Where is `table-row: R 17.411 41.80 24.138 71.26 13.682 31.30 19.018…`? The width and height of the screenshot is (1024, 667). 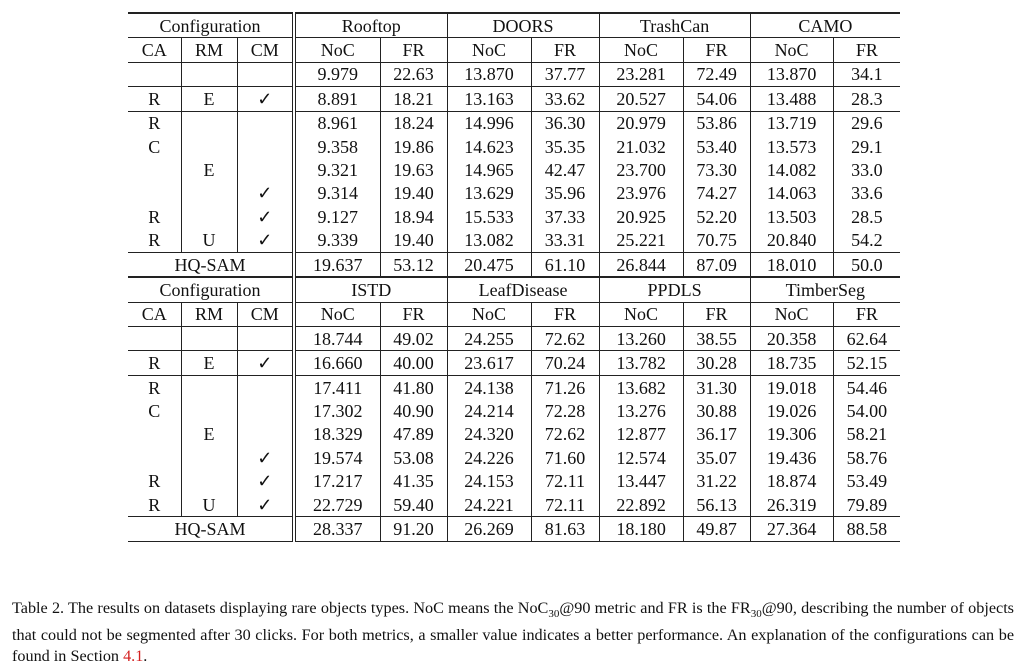 table-row: R 17.411 41.80 24.138 71.26 13.682 31.30 19.018… is located at coordinates (514, 387).